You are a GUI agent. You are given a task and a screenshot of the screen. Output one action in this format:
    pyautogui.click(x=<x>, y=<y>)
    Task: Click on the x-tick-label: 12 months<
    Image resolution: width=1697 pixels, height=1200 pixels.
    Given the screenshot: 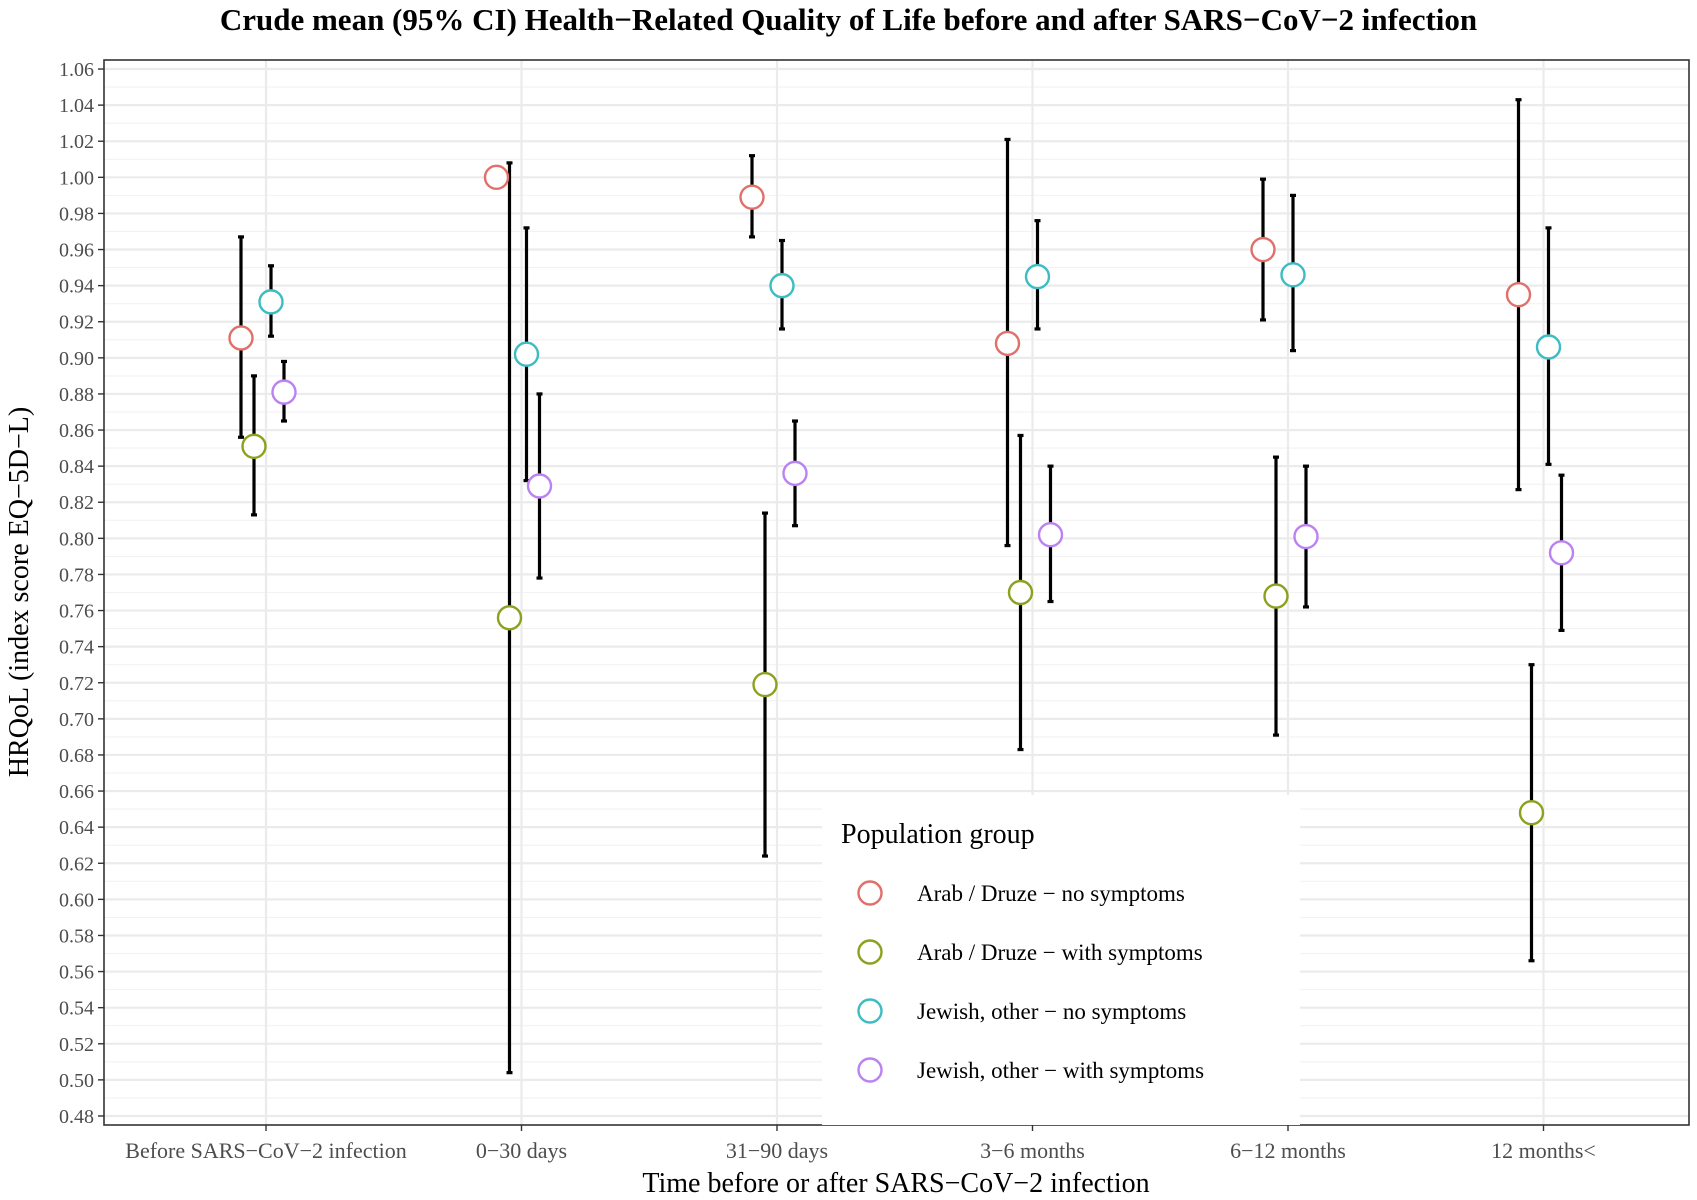 What is the action you would take?
    pyautogui.click(x=1543, y=1150)
    